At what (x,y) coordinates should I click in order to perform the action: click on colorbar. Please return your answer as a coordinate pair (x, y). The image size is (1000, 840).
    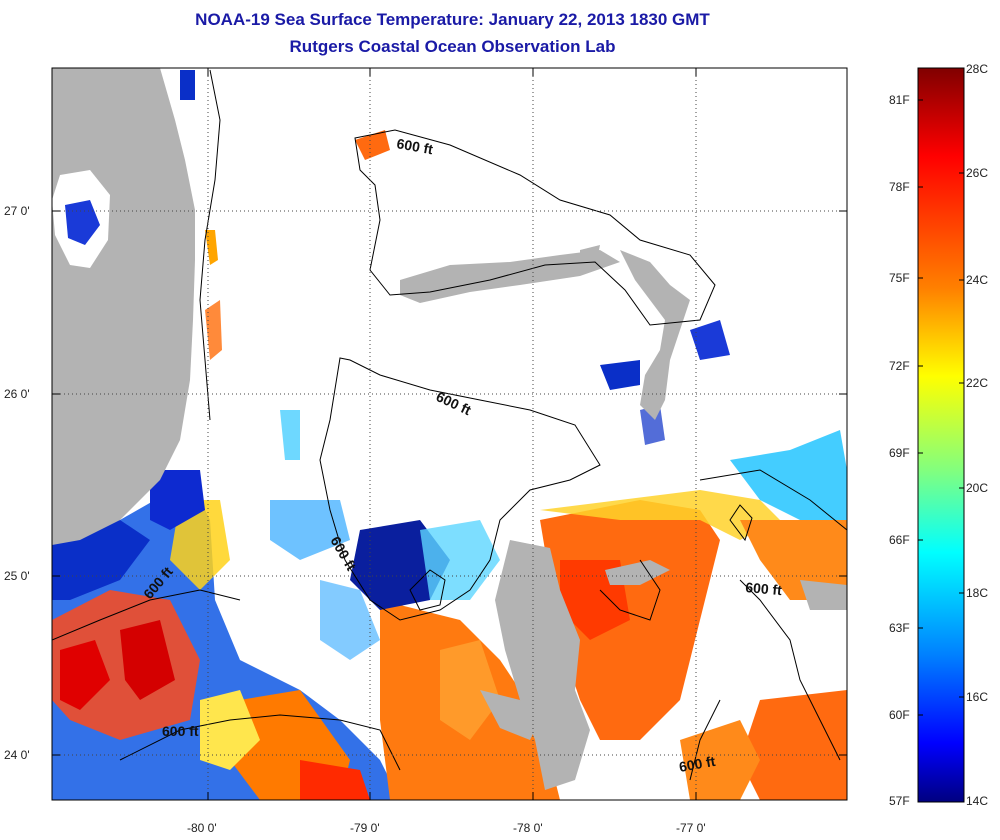
    Looking at the image, I should click on (941, 435).